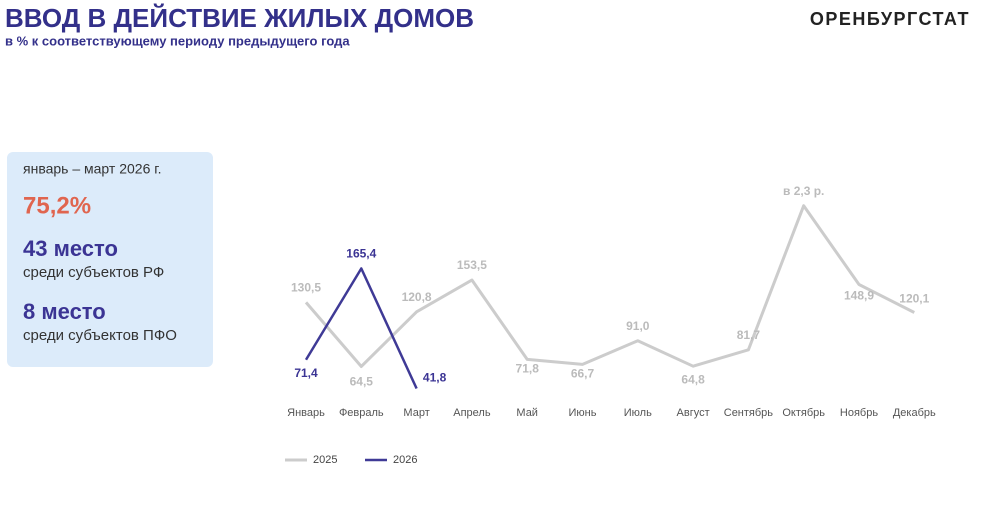  What do you see at coordinates (803, 191) in the screenshot?
I see `data-label: в 2,3 р.` at bounding box center [803, 191].